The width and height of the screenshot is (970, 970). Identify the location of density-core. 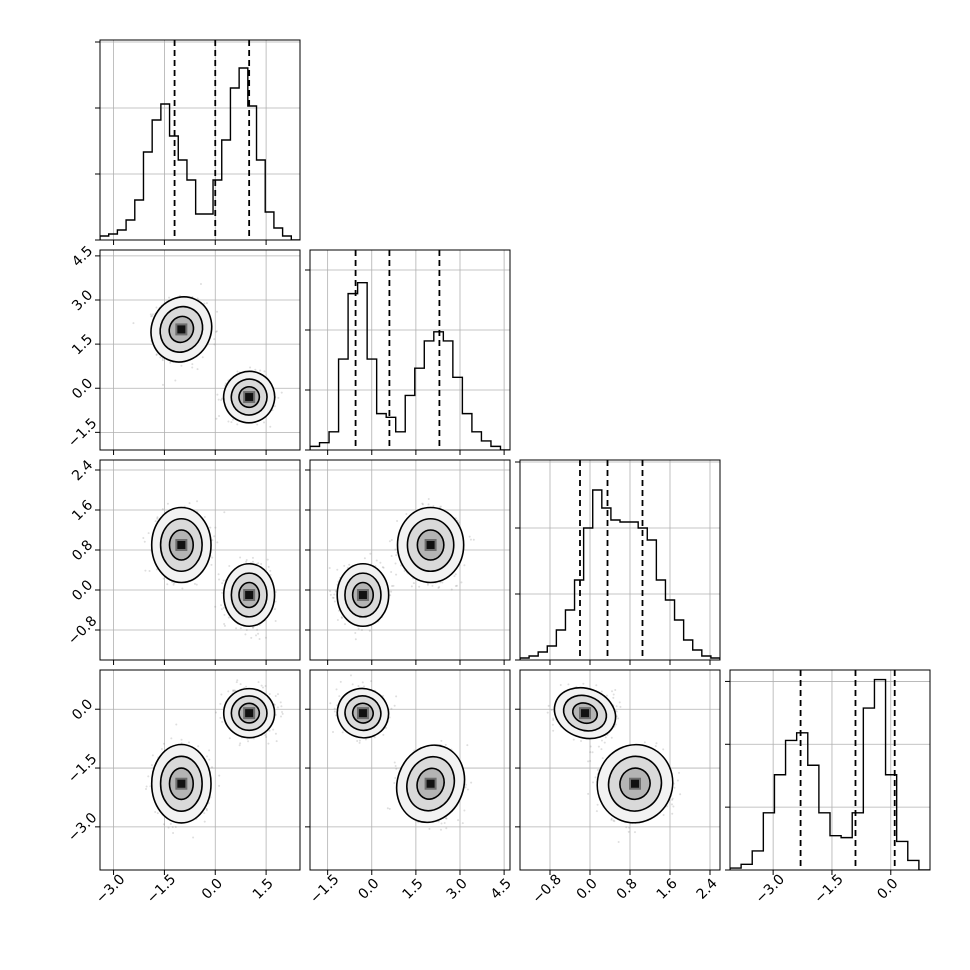
(181, 545).